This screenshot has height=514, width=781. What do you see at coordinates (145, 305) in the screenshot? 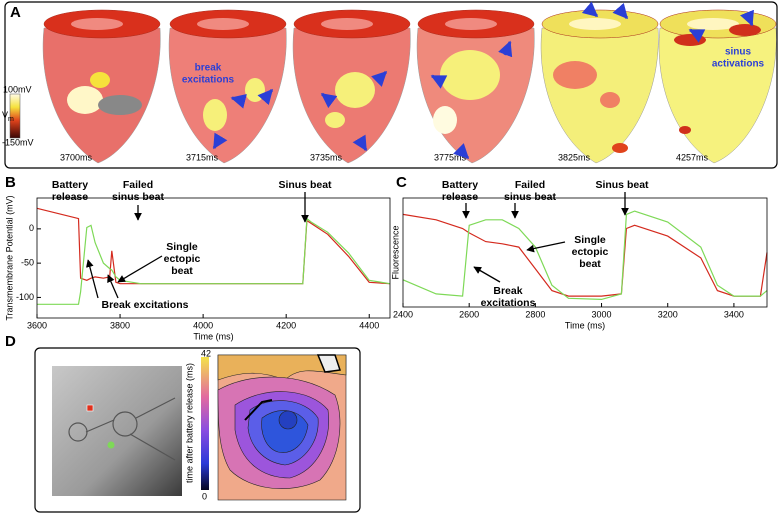
I see `annotation: Break excitations` at bounding box center [145, 305].